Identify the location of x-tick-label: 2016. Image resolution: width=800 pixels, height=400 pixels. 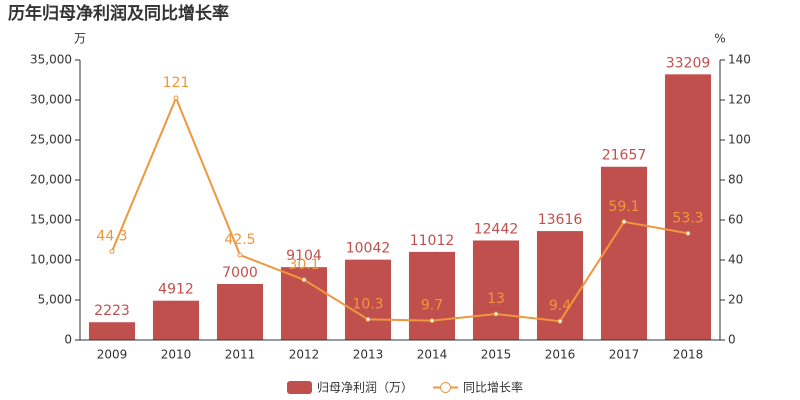
(560, 355).